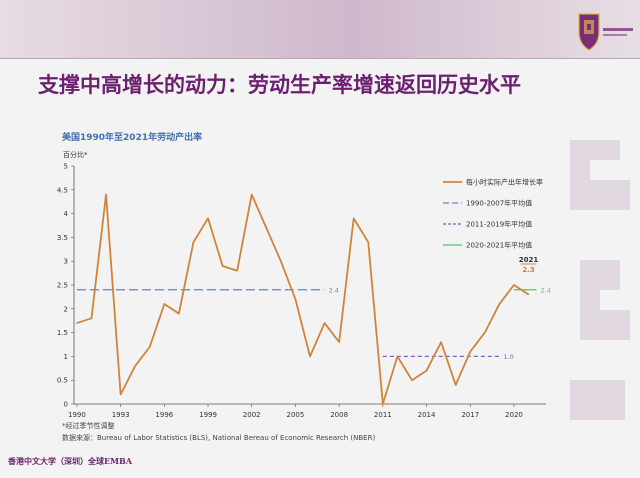  Describe the element at coordinates (313, 323) in the screenshot. I see `average-lines: 2.4 1.0 2.4` at that location.